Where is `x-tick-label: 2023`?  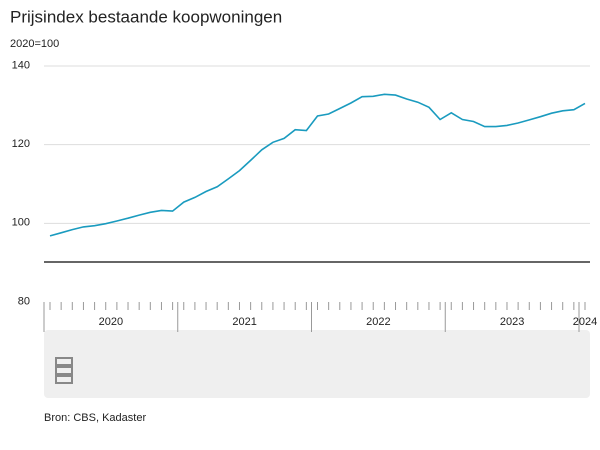 x-tick-label: 2023 is located at coordinates (512, 322).